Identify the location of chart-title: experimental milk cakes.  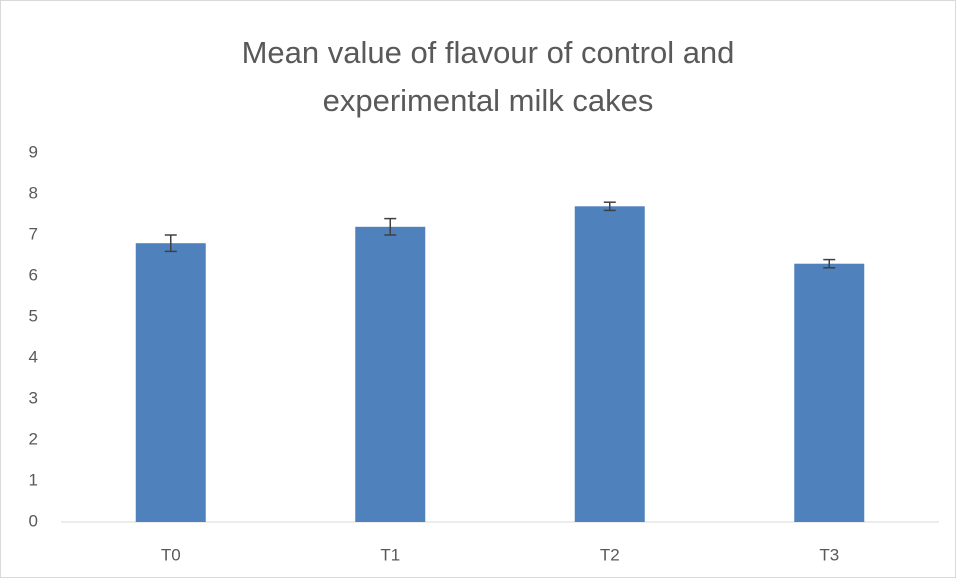
(488, 100).